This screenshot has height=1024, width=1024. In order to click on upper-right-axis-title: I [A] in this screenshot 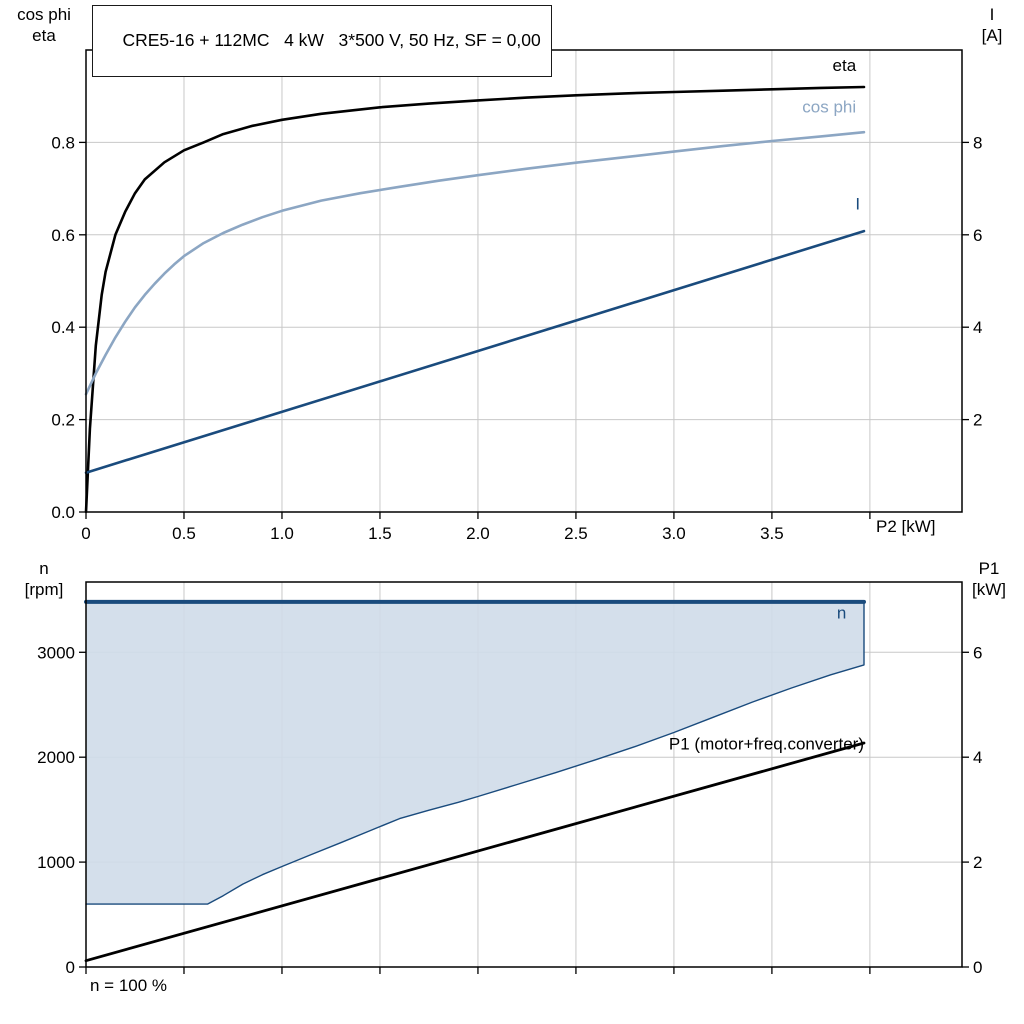, I will do `click(992, 25)`.